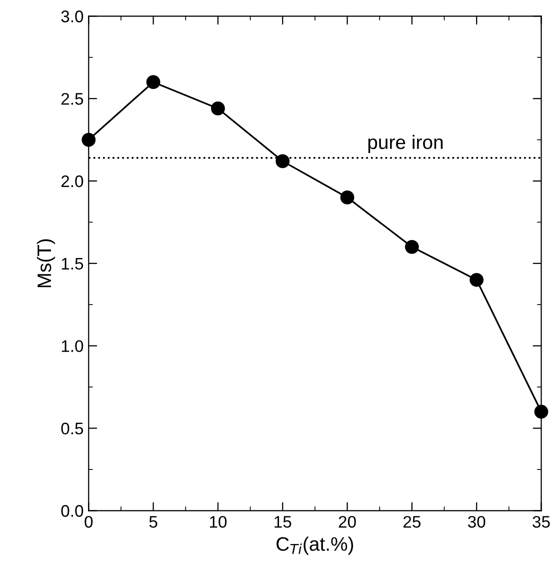  Describe the element at coordinates (72, 98) in the screenshot. I see `y-tick-label: 2.5` at that location.